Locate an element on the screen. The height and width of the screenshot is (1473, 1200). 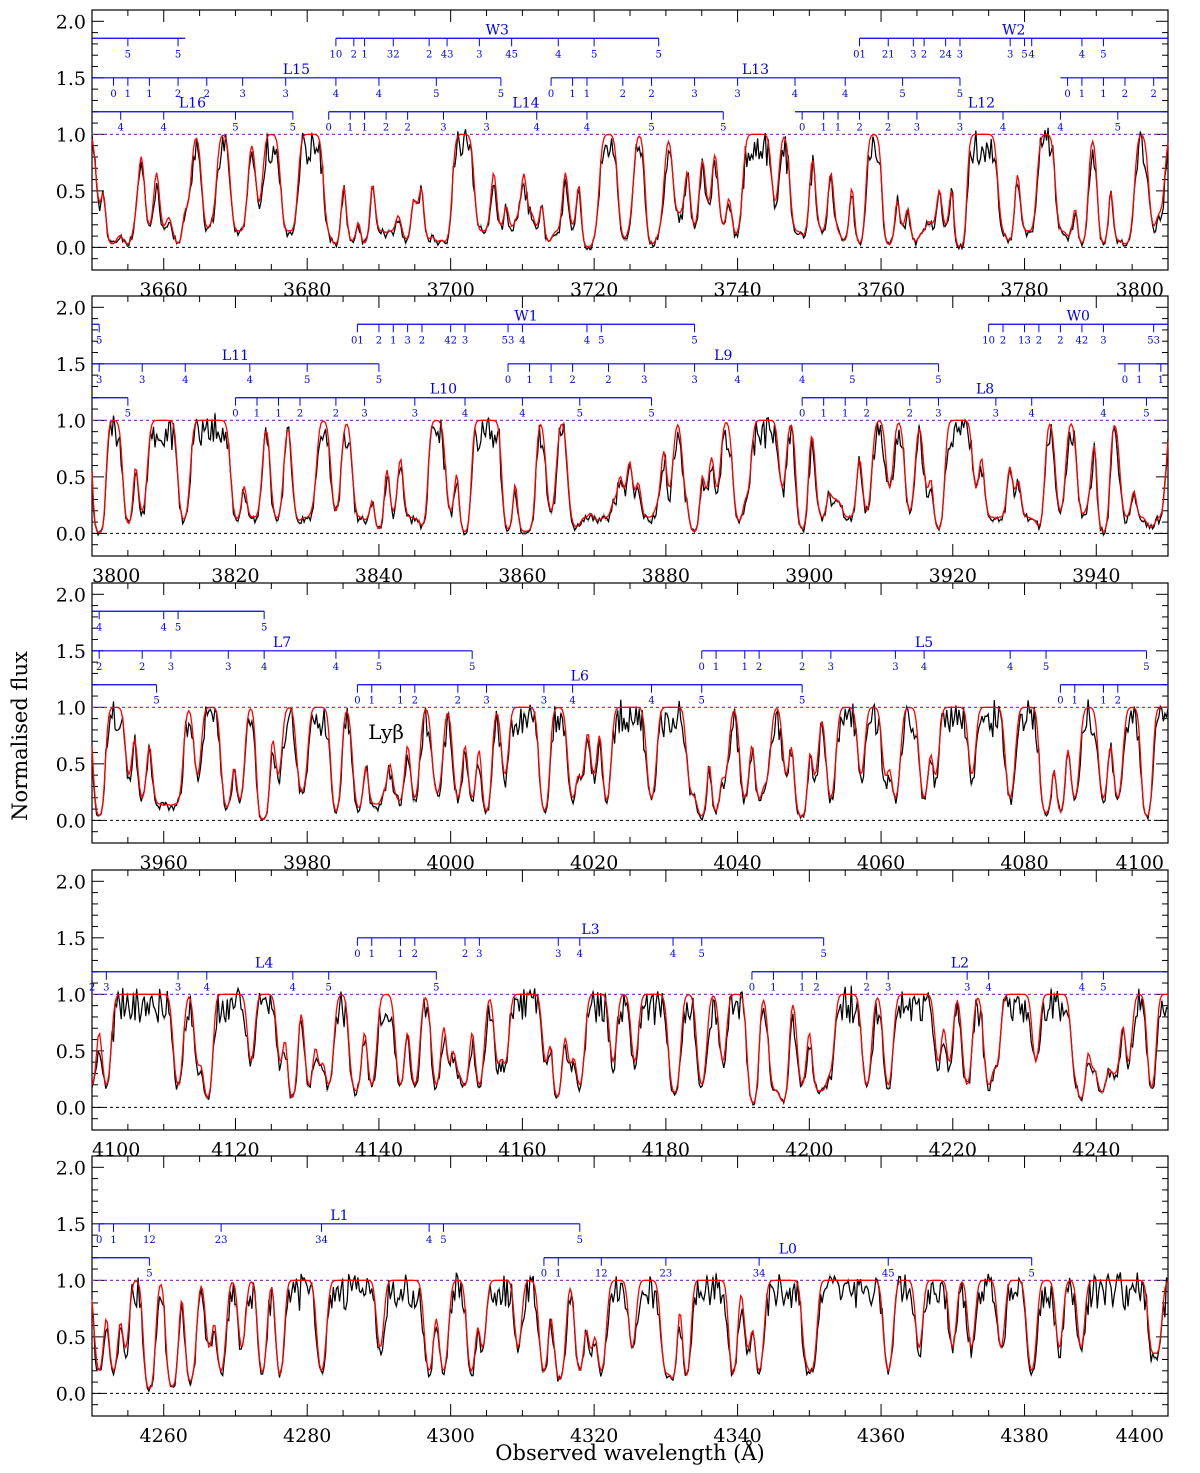
x-tick-label: 4360 is located at coordinates (881, 1436).